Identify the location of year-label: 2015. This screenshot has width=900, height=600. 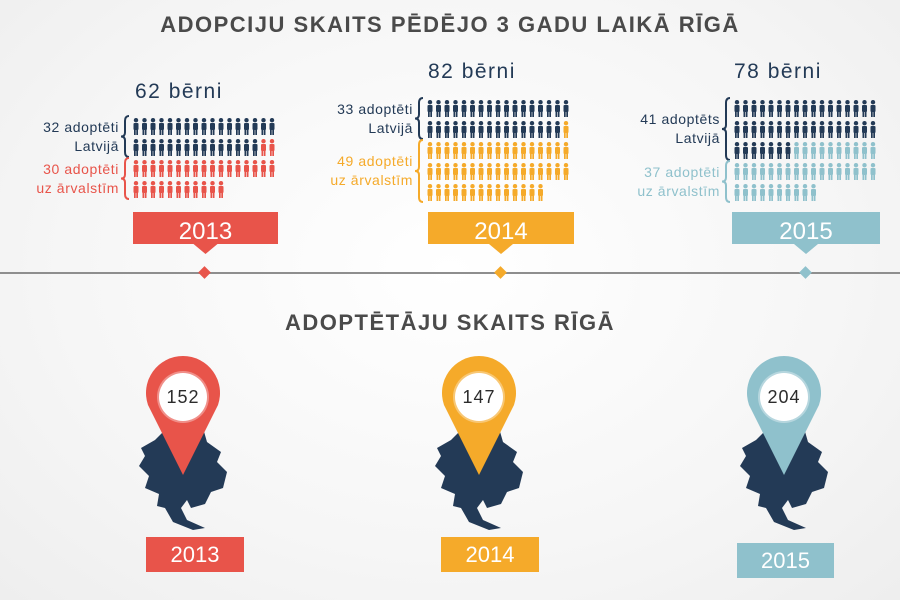
(785, 560).